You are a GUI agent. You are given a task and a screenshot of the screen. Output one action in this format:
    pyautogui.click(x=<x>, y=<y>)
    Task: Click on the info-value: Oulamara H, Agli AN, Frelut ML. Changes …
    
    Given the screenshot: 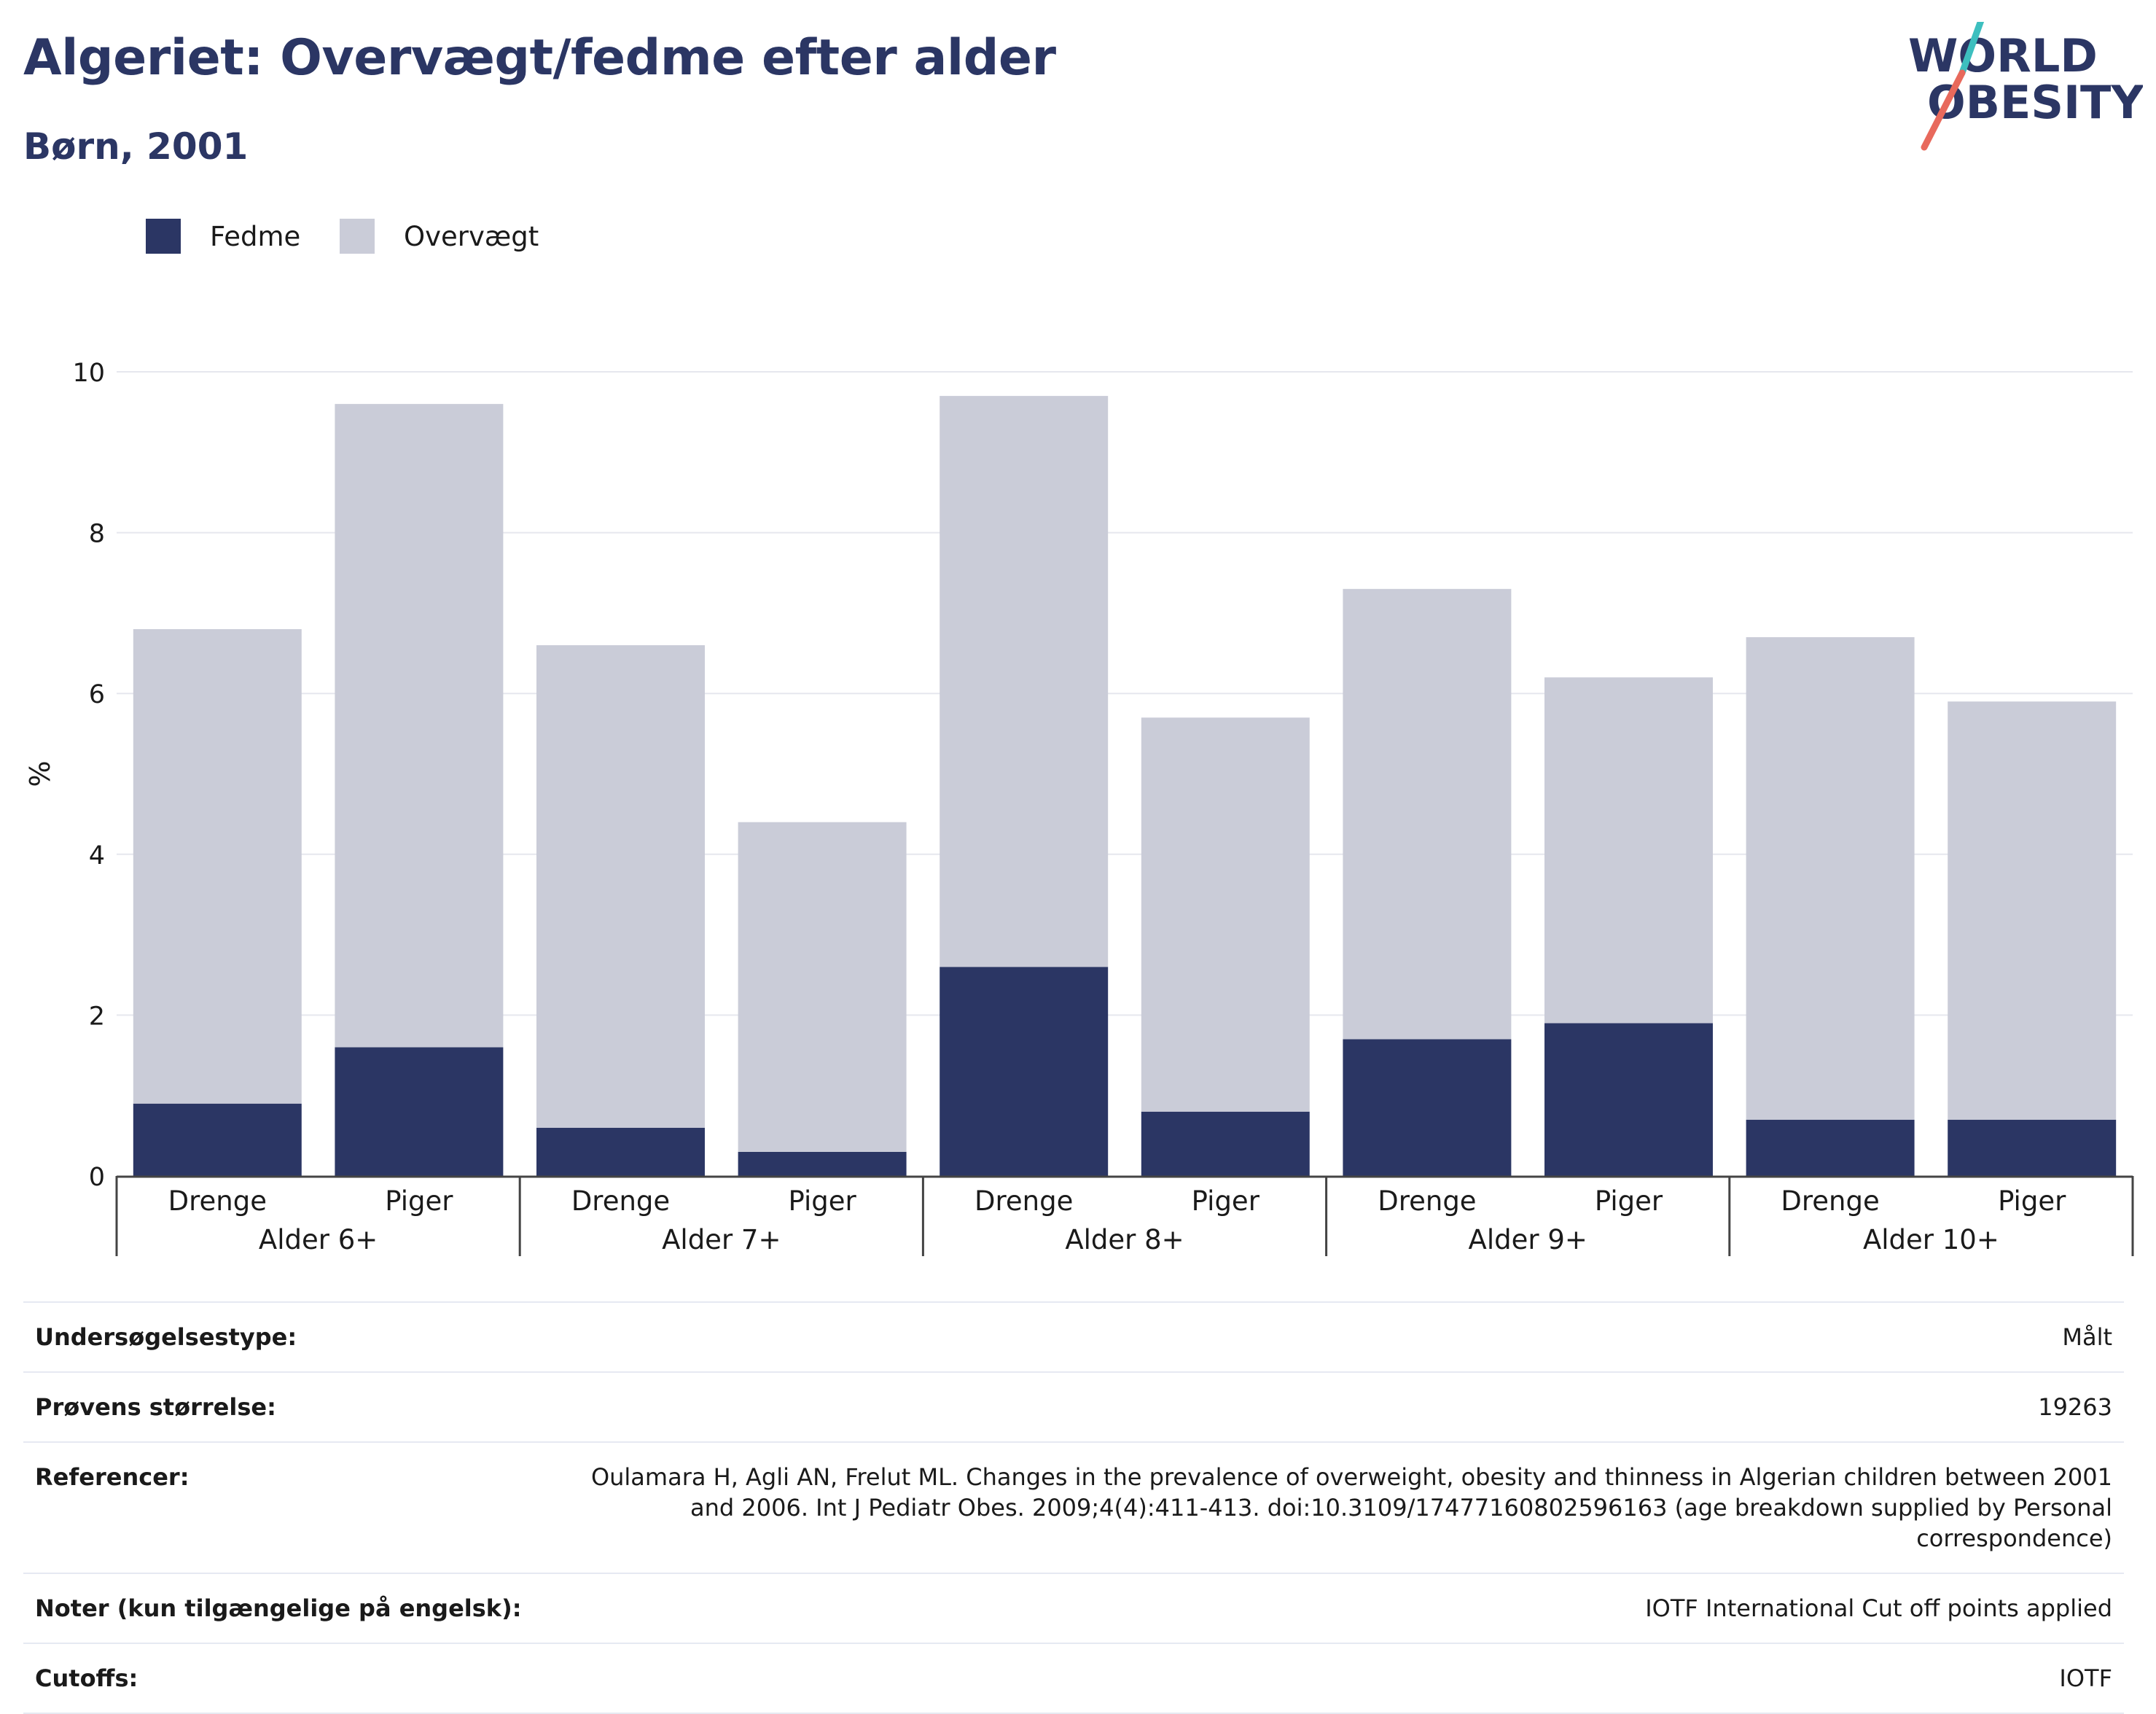 What is the action you would take?
    pyautogui.click(x=1341, y=1507)
    